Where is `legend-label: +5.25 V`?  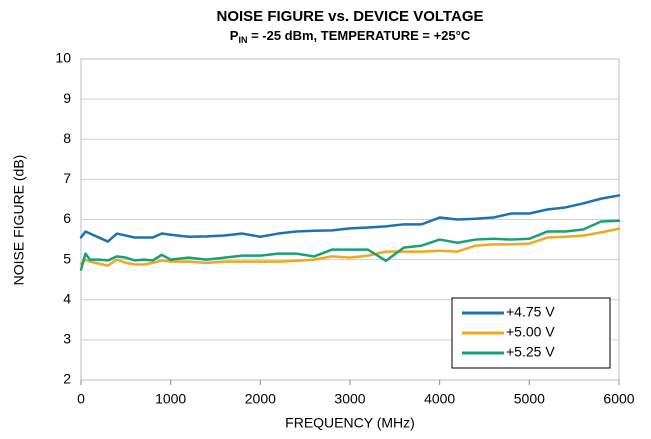 legend-label: +5.25 V is located at coordinates (530, 352).